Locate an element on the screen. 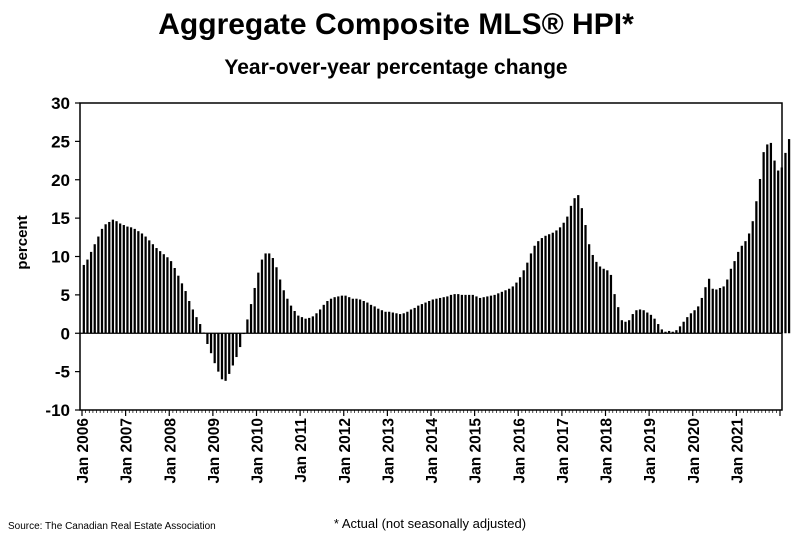 Image resolution: width=792 pixels, height=542 pixels. x-tick-label: Jan 2007 is located at coordinates (127, 451).